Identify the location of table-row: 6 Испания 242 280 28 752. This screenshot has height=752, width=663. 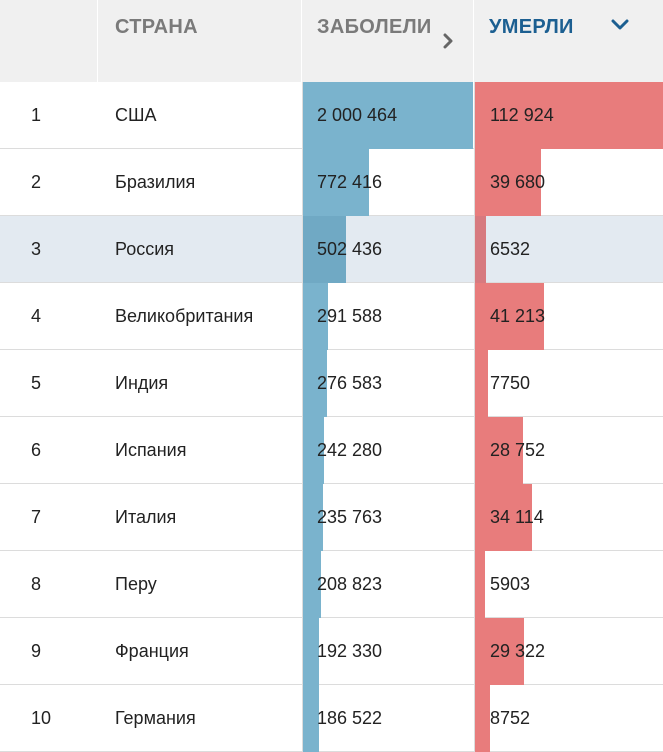
(331, 450).